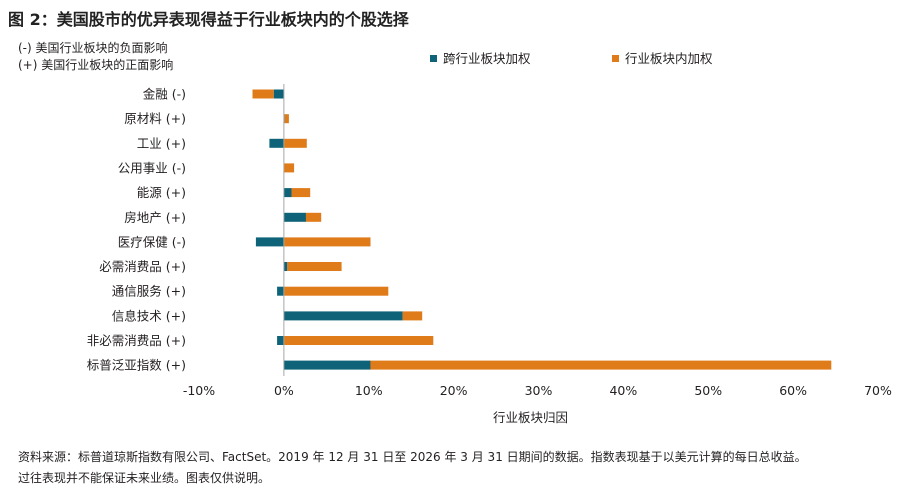  I want to click on category-label: 公用事业 (-), so click(152, 167).